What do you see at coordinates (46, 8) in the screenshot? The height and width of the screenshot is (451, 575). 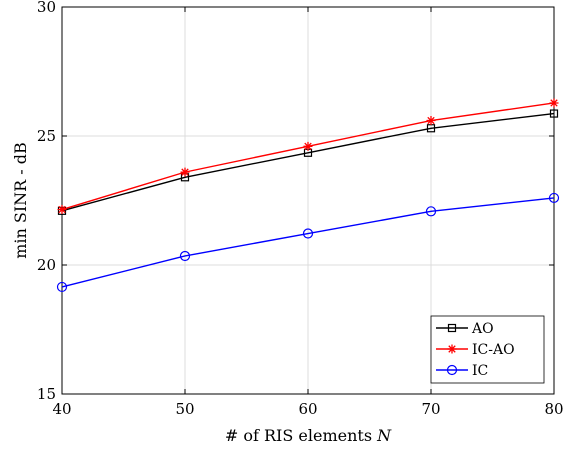 I see `y-tick-label: 30` at bounding box center [46, 8].